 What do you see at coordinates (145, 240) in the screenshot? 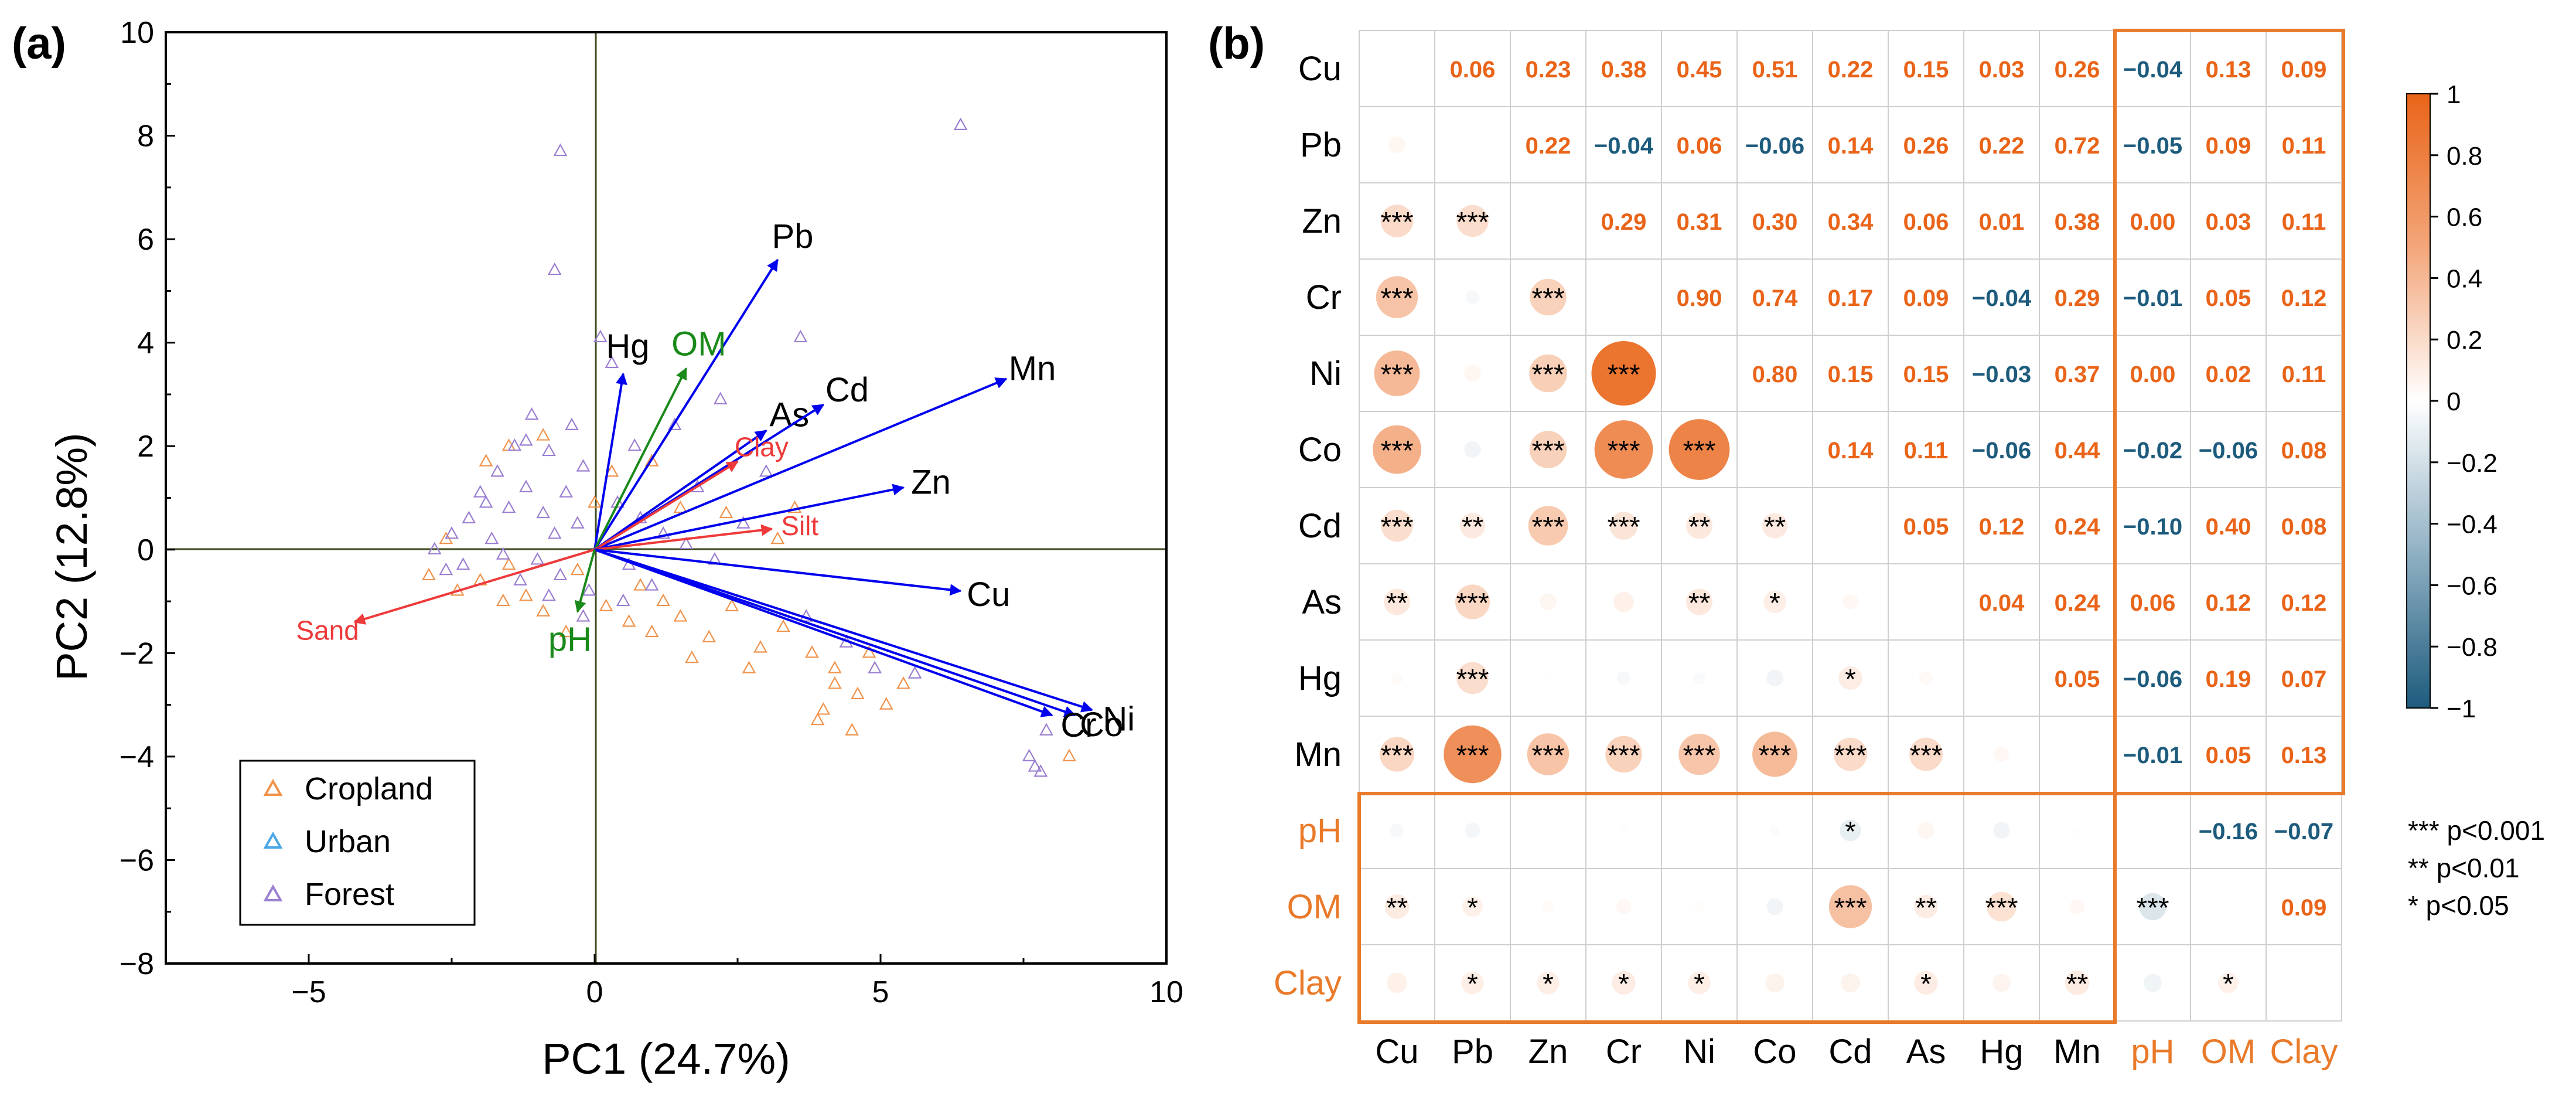
I see `y-tick-label: 6` at bounding box center [145, 240].